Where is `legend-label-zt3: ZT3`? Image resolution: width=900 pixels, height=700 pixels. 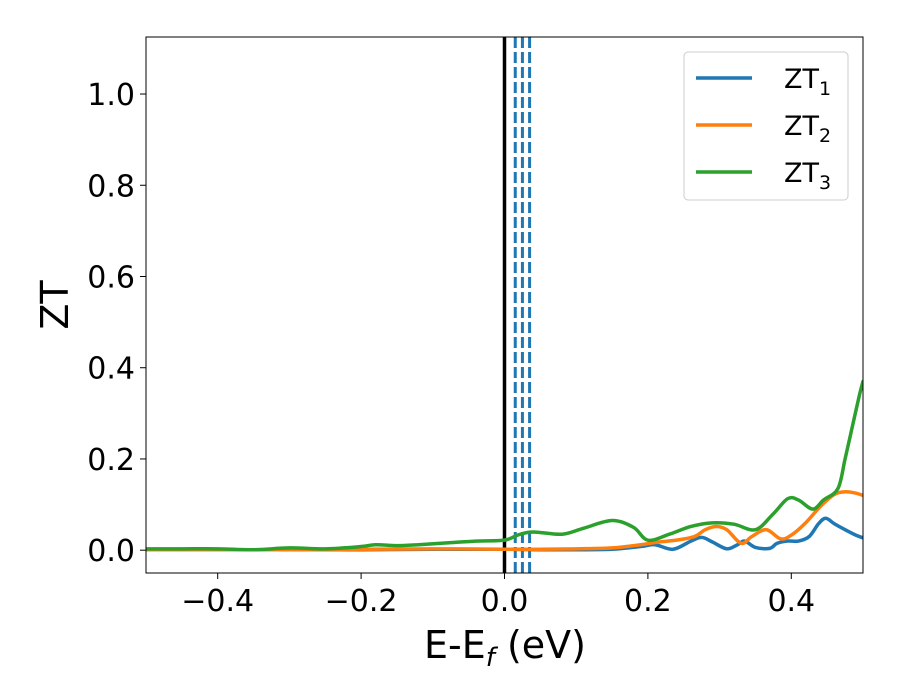
legend-label-zt3: ZT3 is located at coordinates (807, 176).